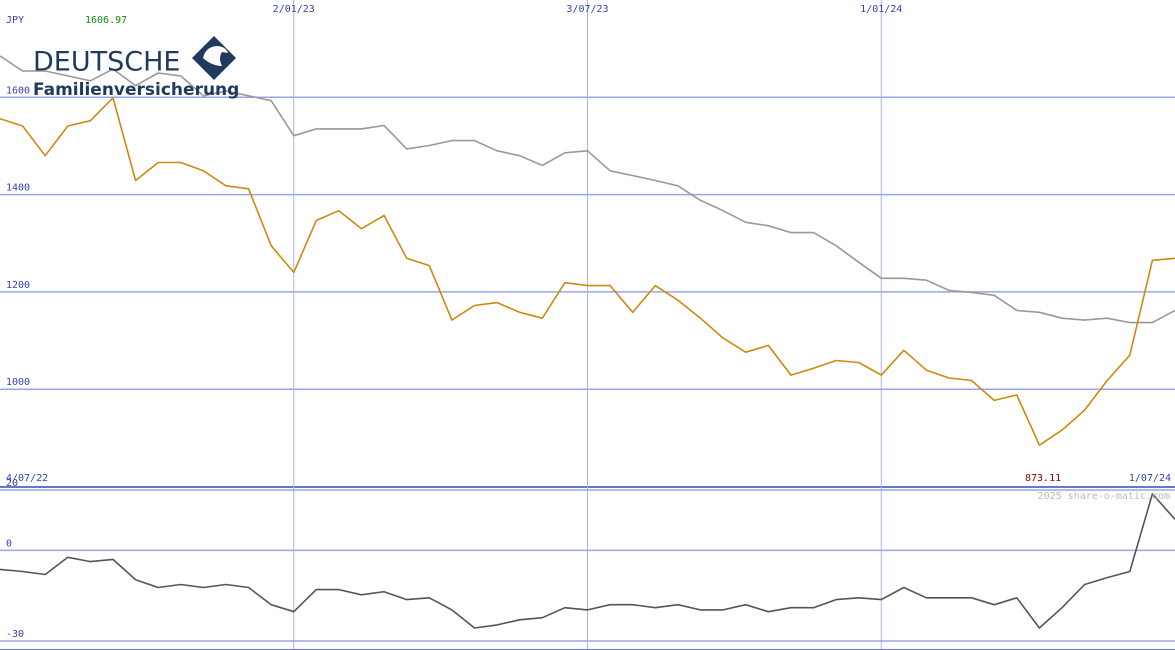 This screenshot has height=650, width=1175. Describe the element at coordinates (587, 9) in the screenshot. I see `x-tick-label: 3/07/23` at that location.